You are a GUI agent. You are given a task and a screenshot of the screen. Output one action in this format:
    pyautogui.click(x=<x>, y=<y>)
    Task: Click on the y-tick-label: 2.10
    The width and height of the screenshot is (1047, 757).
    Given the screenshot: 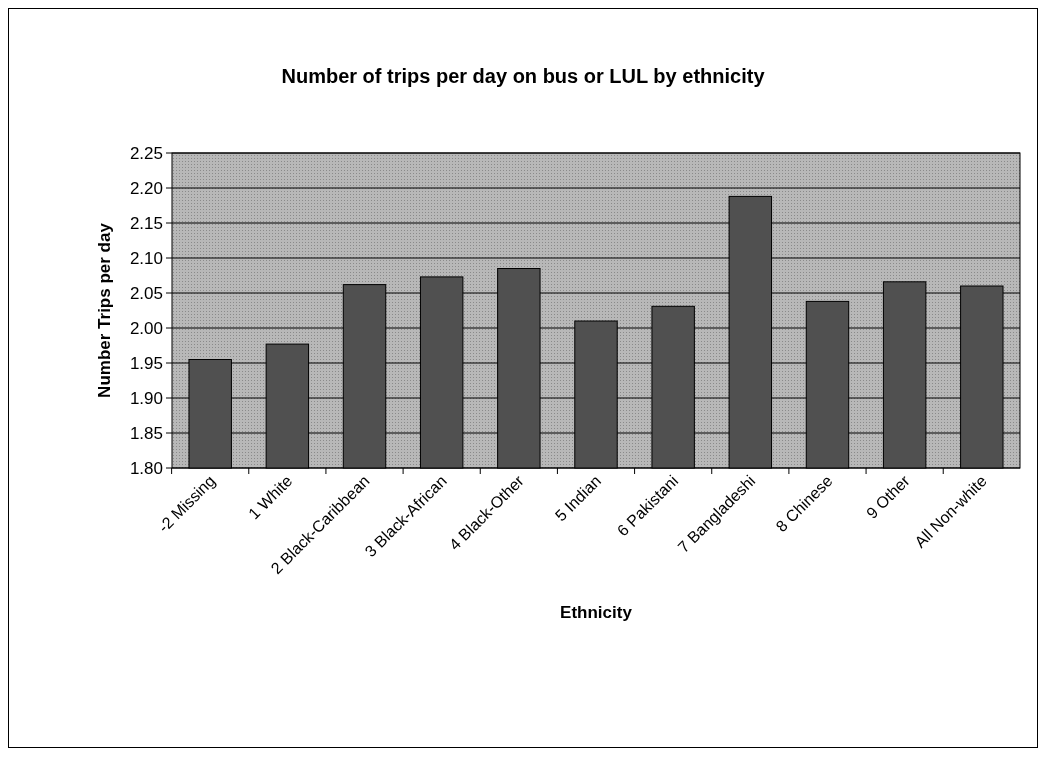 What is the action you would take?
    pyautogui.click(x=146, y=258)
    